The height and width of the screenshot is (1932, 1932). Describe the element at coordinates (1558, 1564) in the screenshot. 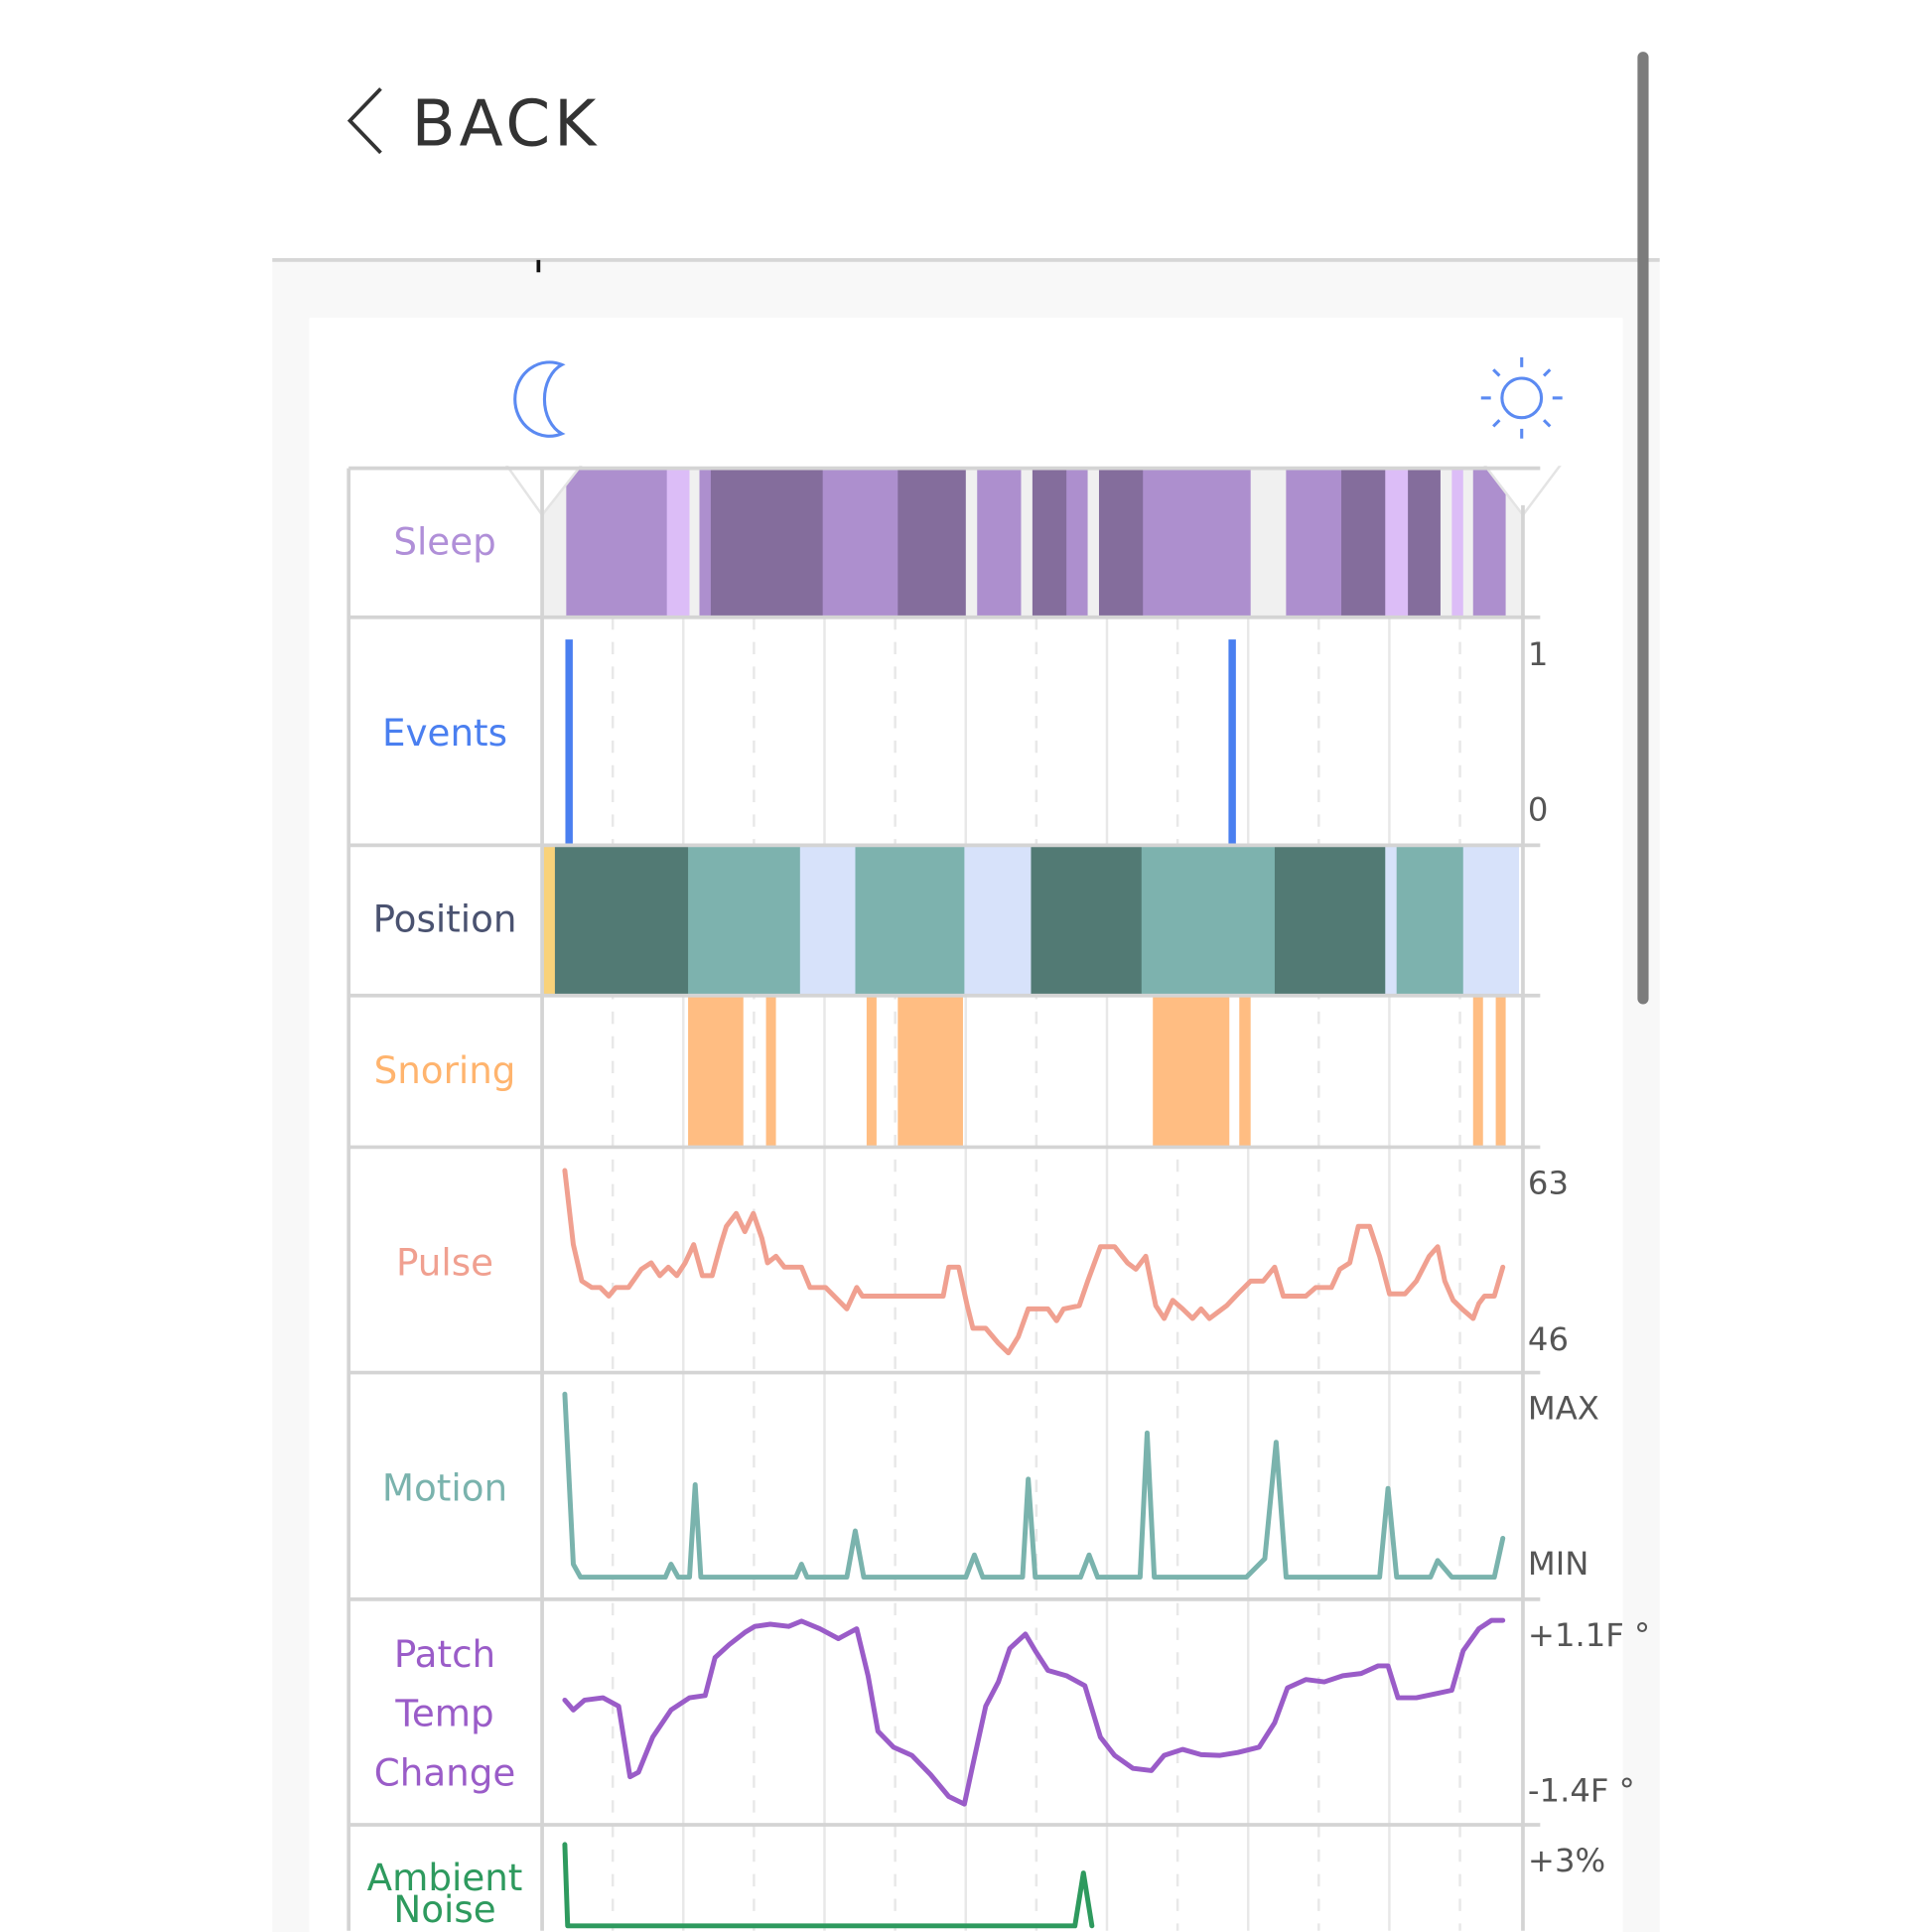

I see `motion-min-label: MIN` at that location.